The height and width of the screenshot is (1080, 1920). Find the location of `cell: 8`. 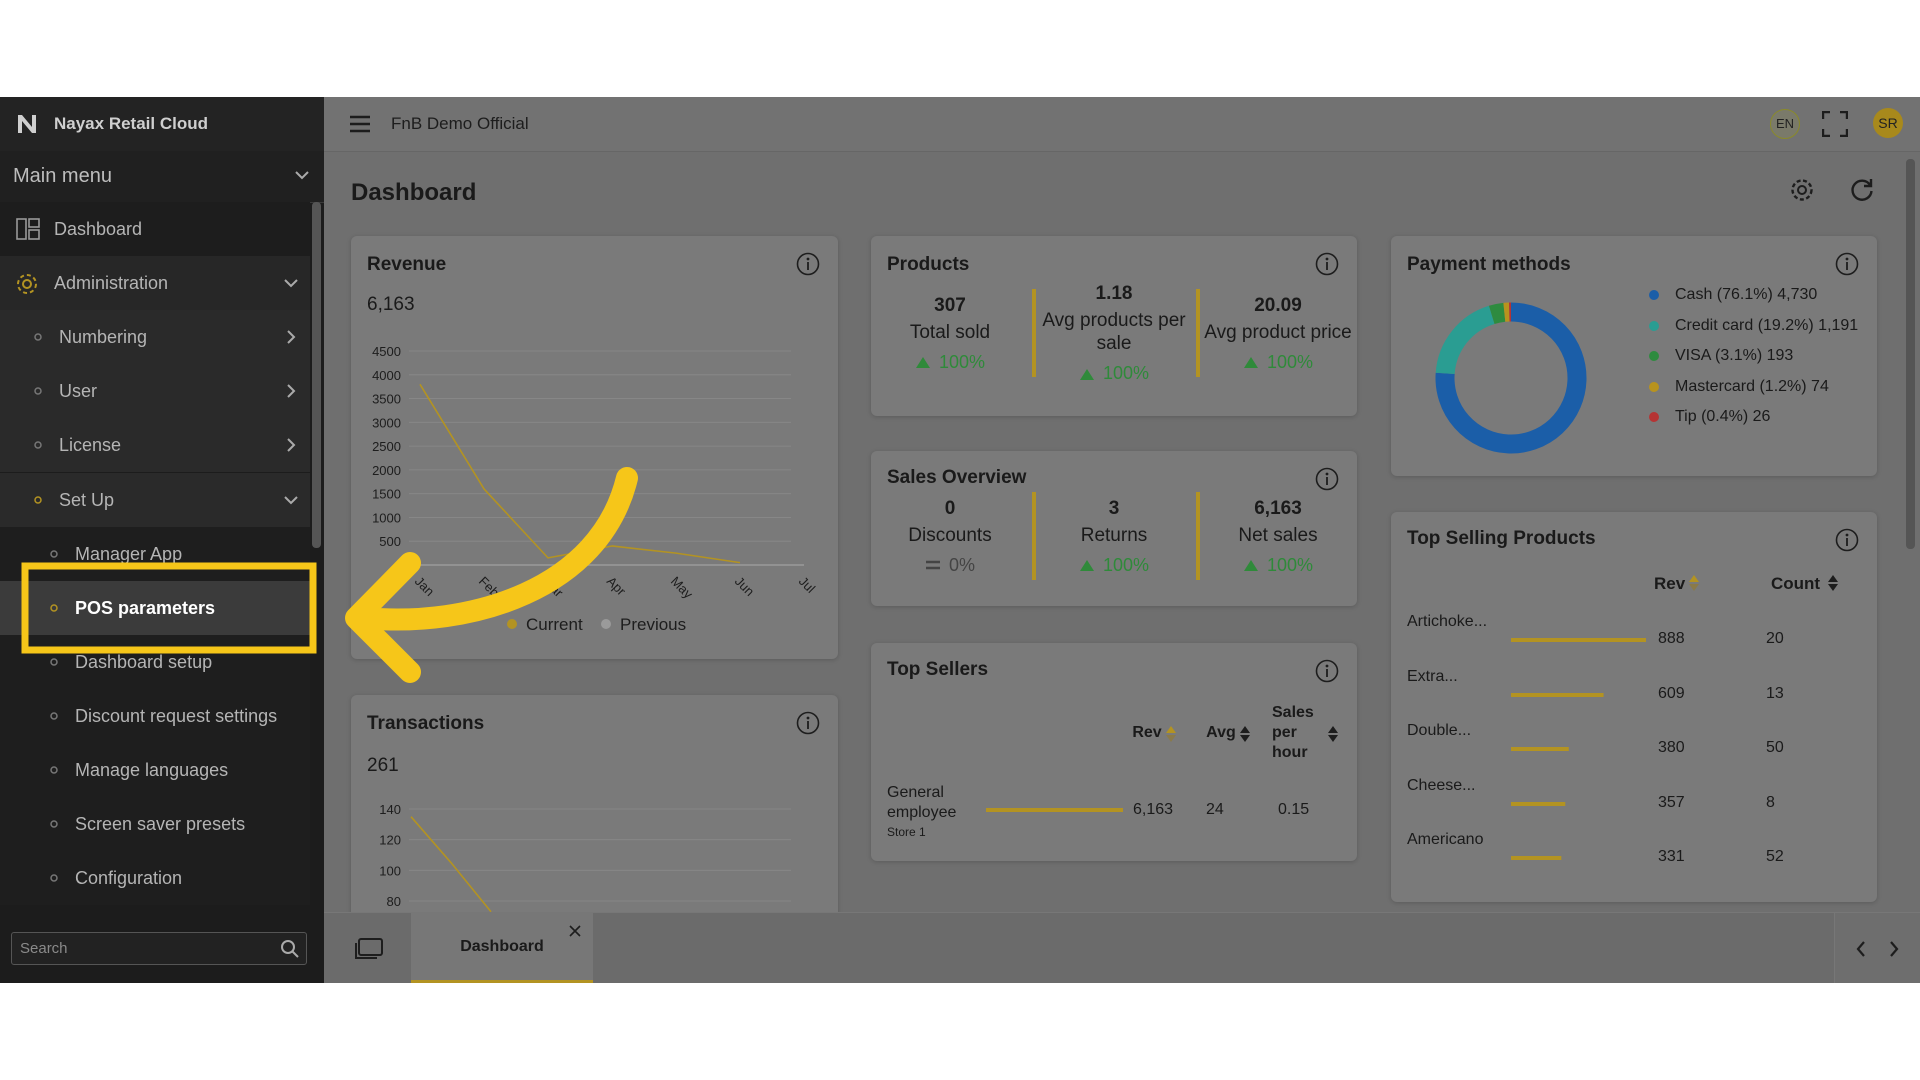

cell: 8 is located at coordinates (1770, 802).